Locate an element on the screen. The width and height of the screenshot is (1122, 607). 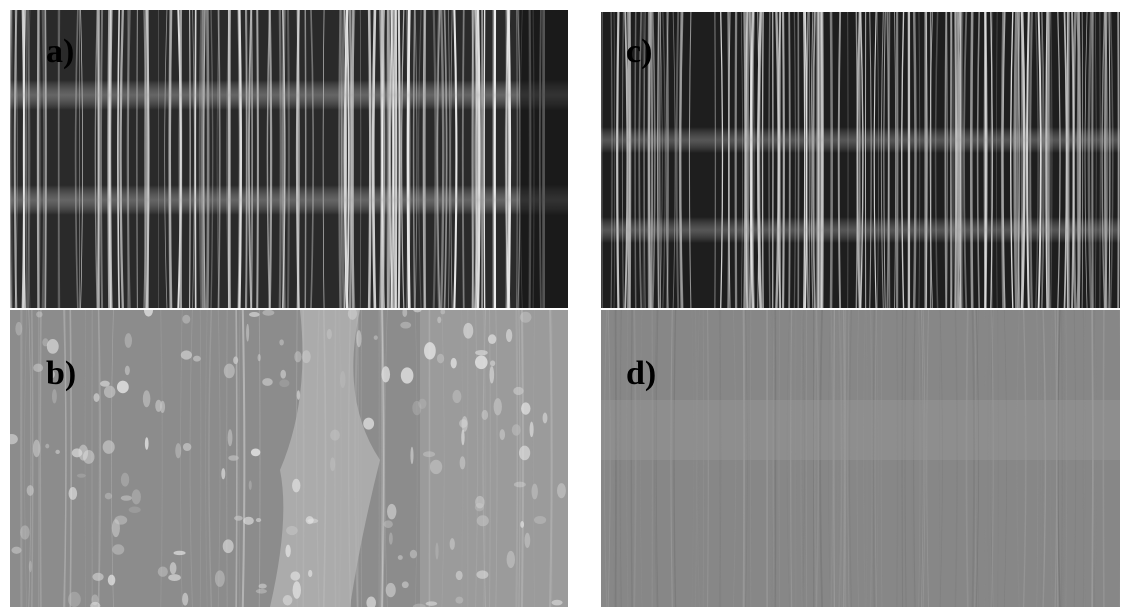
dark-edge is located at coordinates (544, 159).